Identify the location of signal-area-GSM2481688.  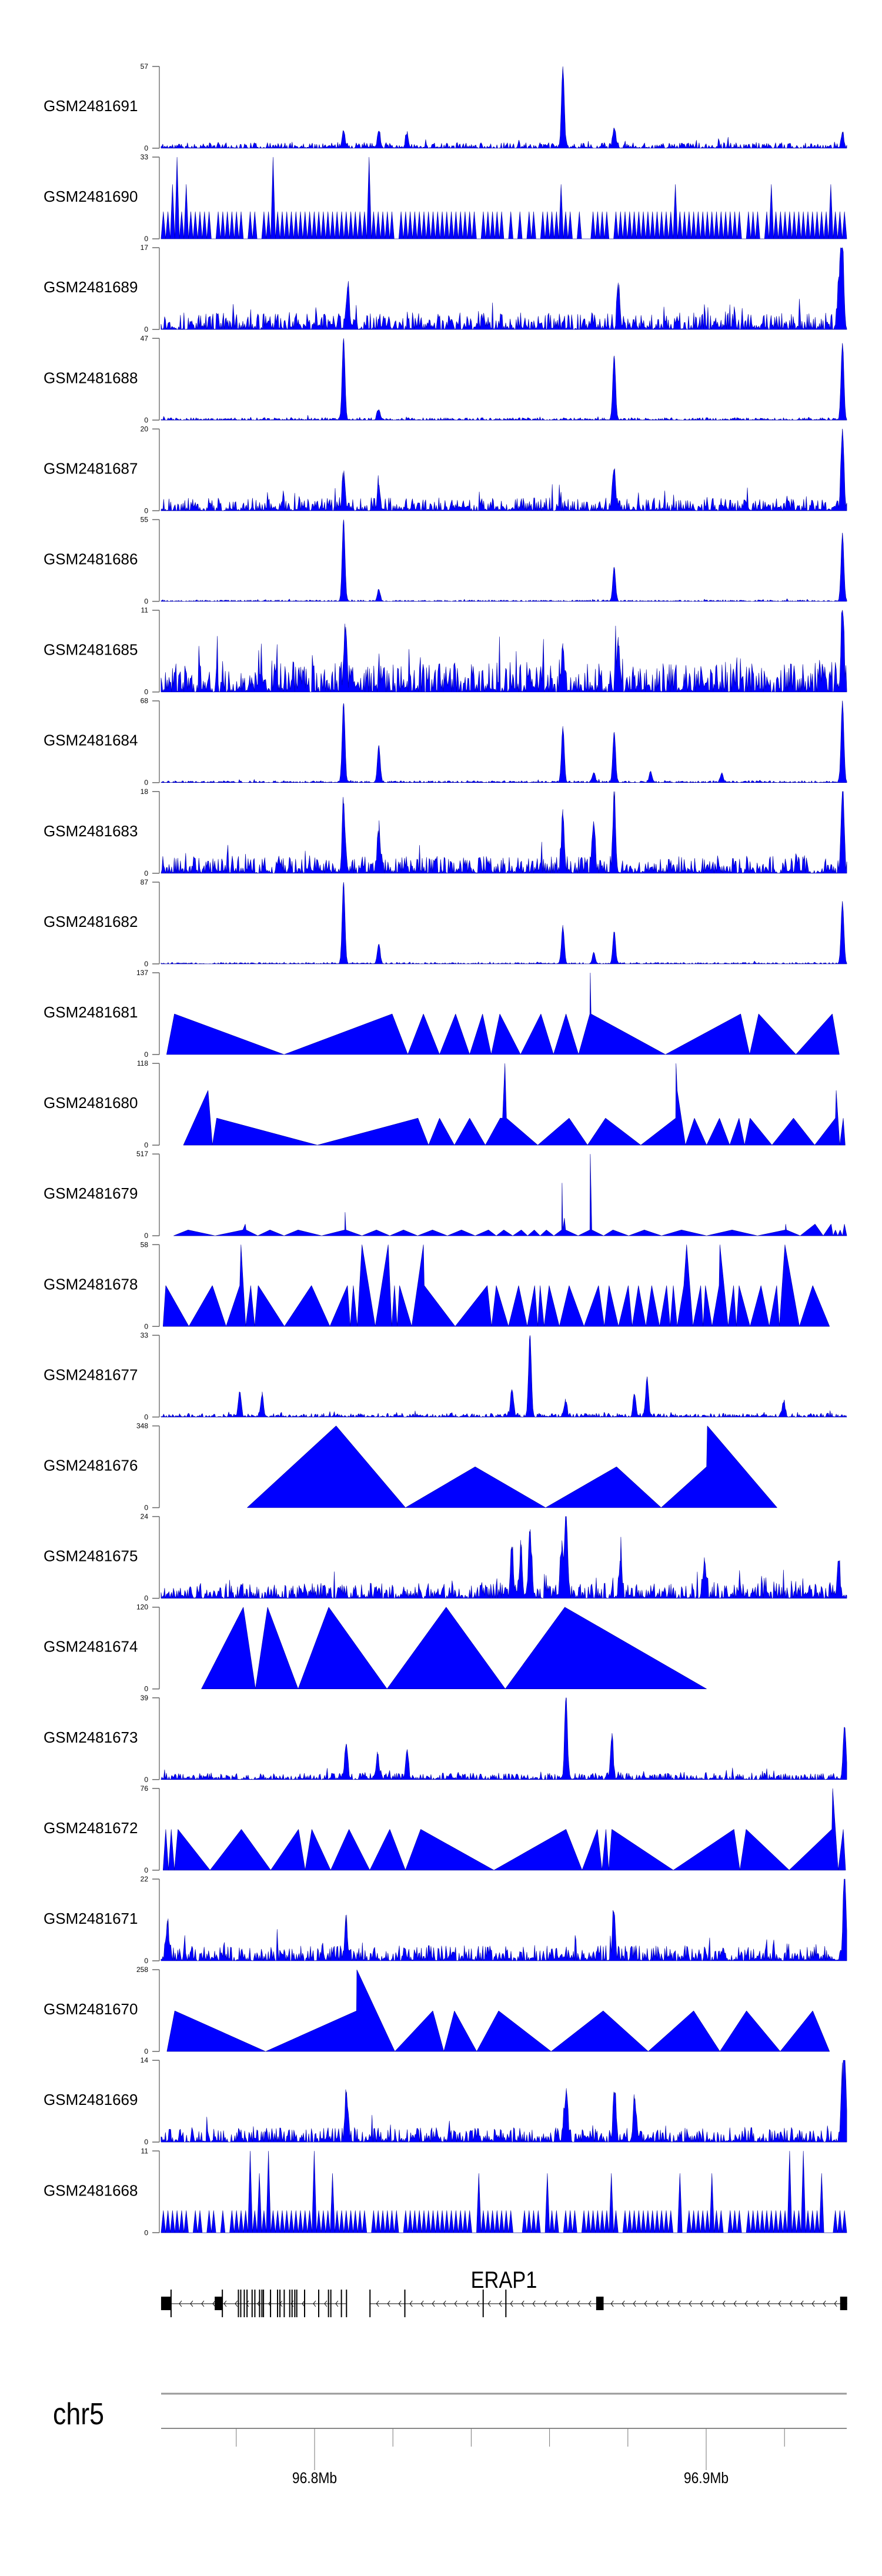
(504, 379).